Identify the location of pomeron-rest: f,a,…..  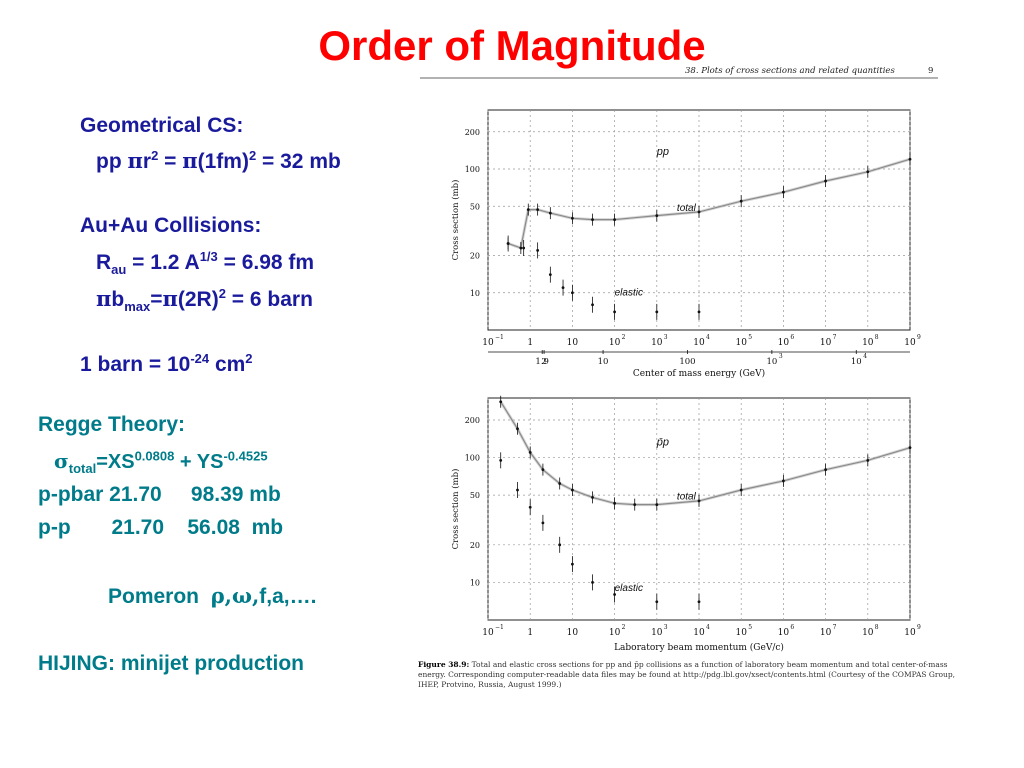
(288, 596).